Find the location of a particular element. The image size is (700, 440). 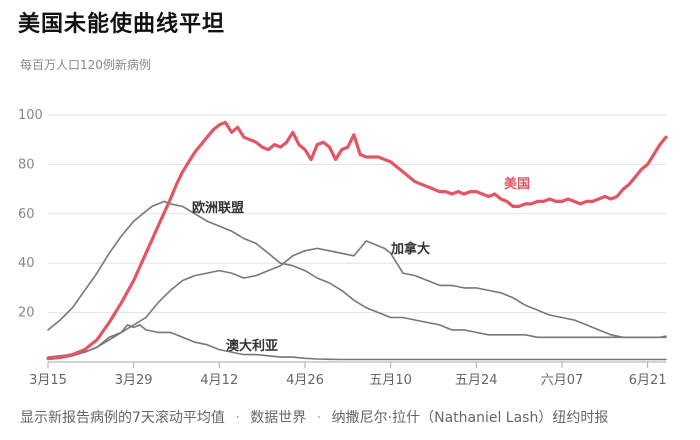

series-label: 加拿大 is located at coordinates (410, 249).